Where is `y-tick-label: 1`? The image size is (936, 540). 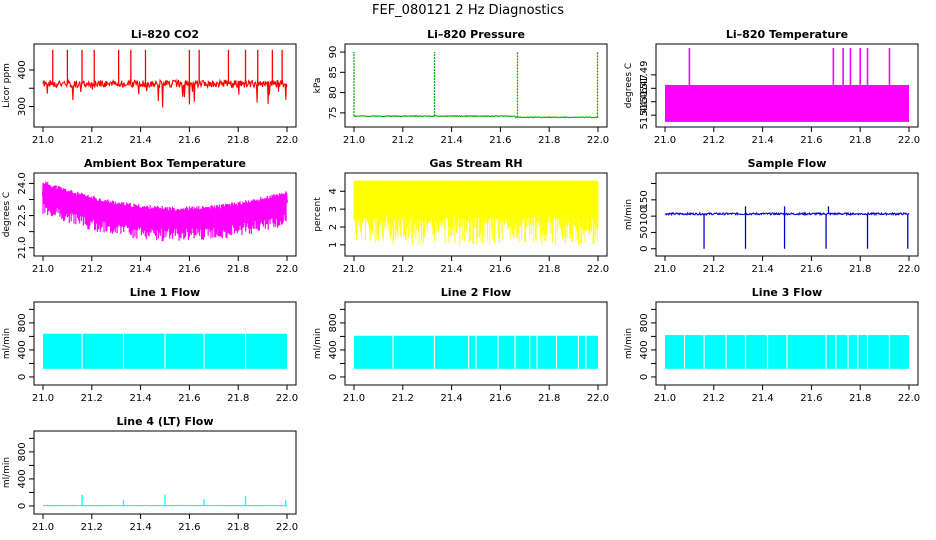
y-tick-label: 1 is located at coordinates (333, 245).